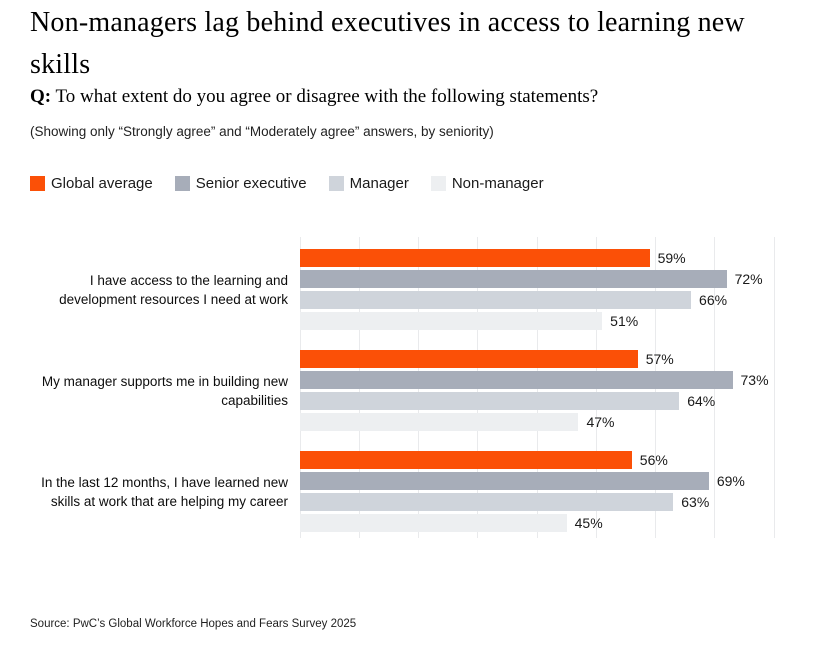  I want to click on legend-item: Global average, so click(91, 183).